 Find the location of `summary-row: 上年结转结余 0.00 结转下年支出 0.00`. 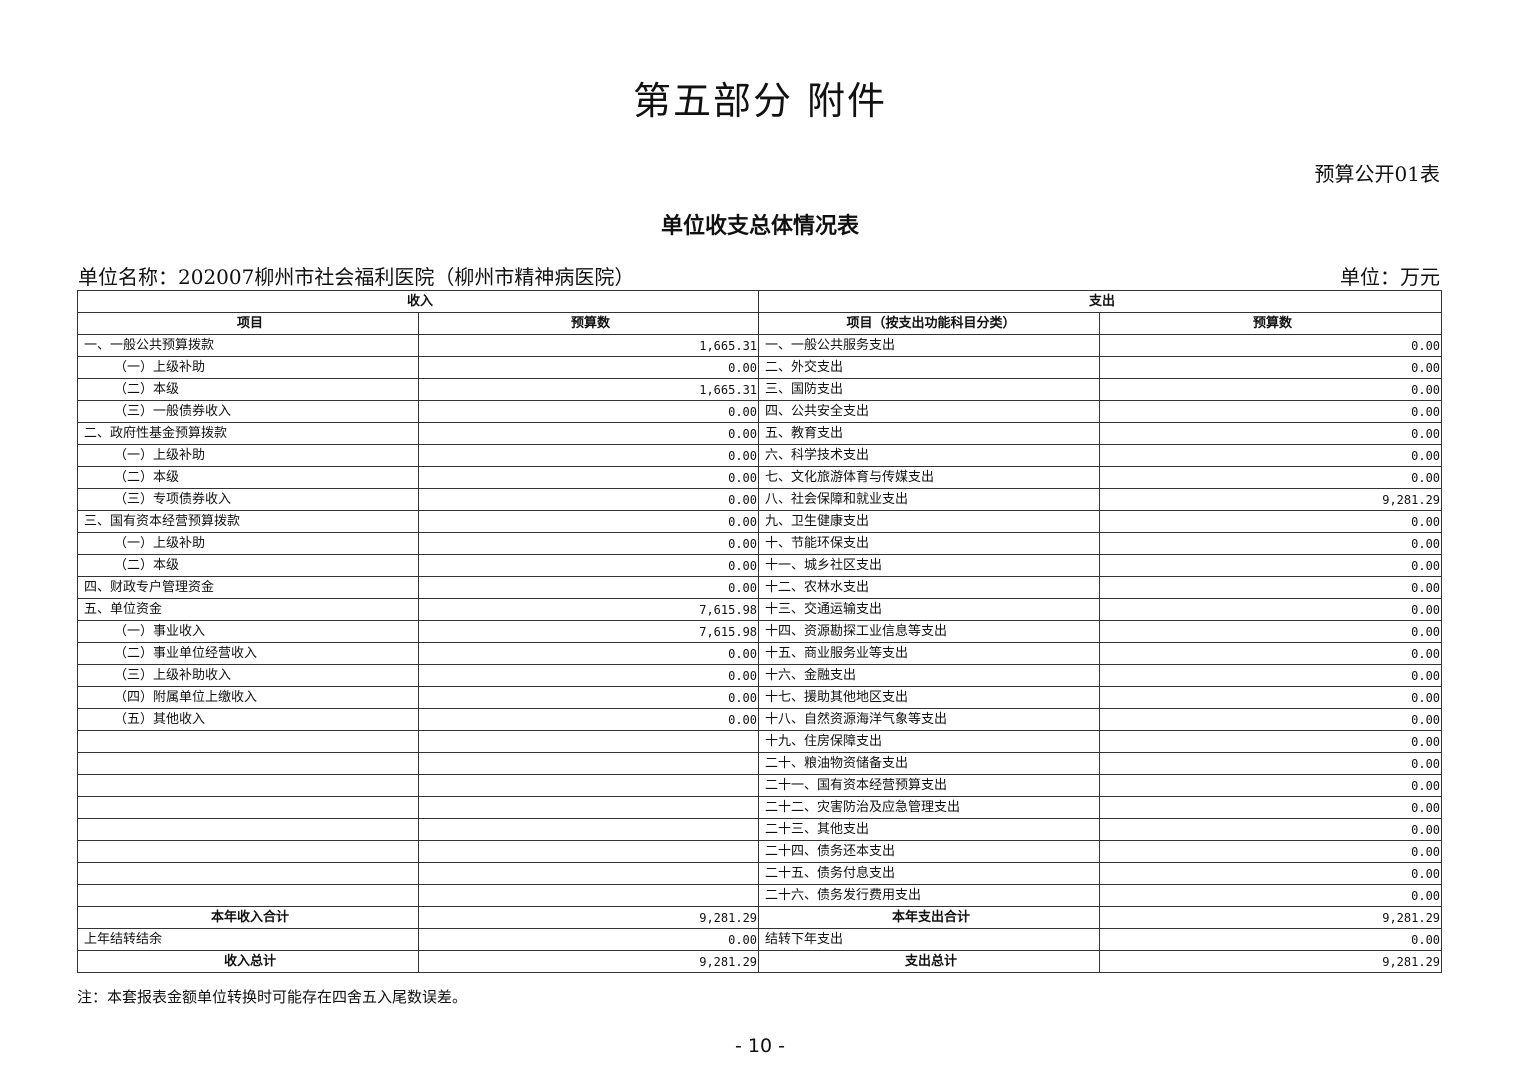

summary-row: 上年结转结余 0.00 结转下年支出 0.00 is located at coordinates (760, 939).